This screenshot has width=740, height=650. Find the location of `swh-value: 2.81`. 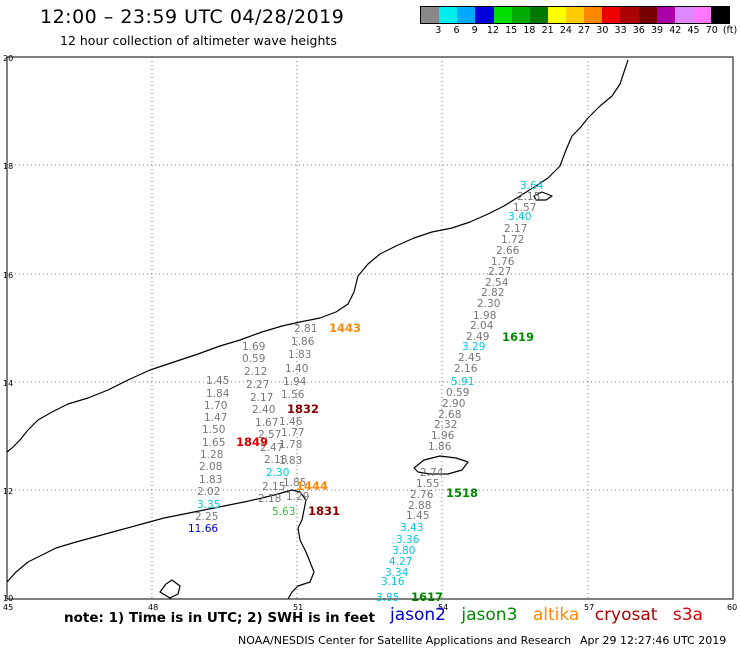

swh-value: 2.81 is located at coordinates (305, 329).